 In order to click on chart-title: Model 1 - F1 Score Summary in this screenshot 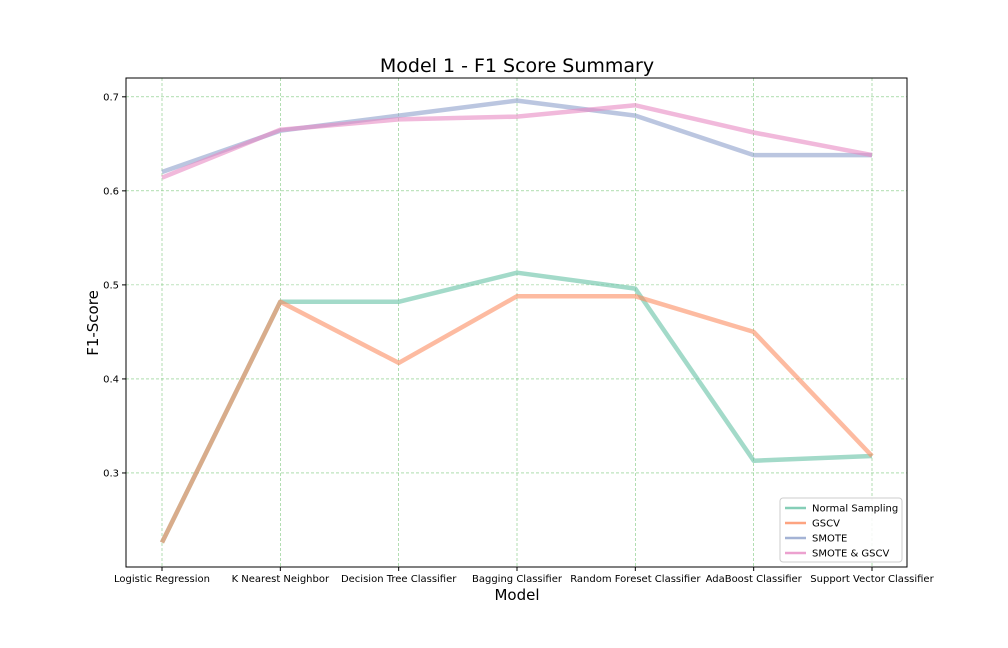, I will do `click(517, 66)`.